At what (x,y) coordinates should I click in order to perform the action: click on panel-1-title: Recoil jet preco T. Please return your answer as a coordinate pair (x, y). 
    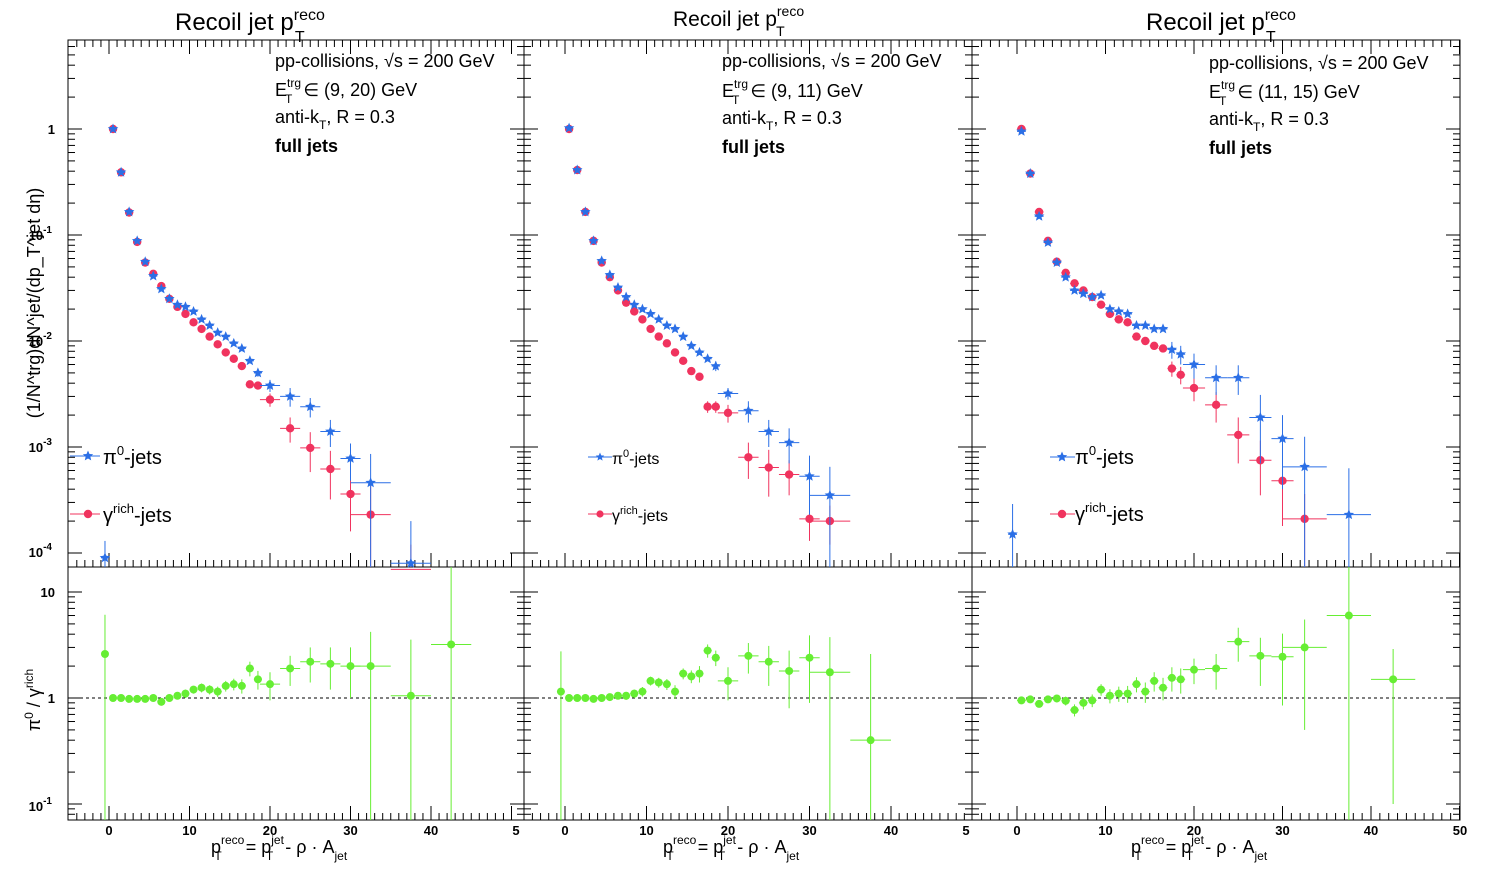
    Looking at the image, I should click on (250, 26).